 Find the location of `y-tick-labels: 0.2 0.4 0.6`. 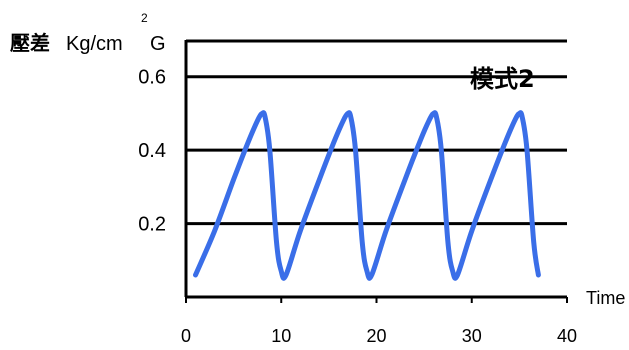

y-tick-labels: 0.2 0.4 0.6 is located at coordinates (152, 151).